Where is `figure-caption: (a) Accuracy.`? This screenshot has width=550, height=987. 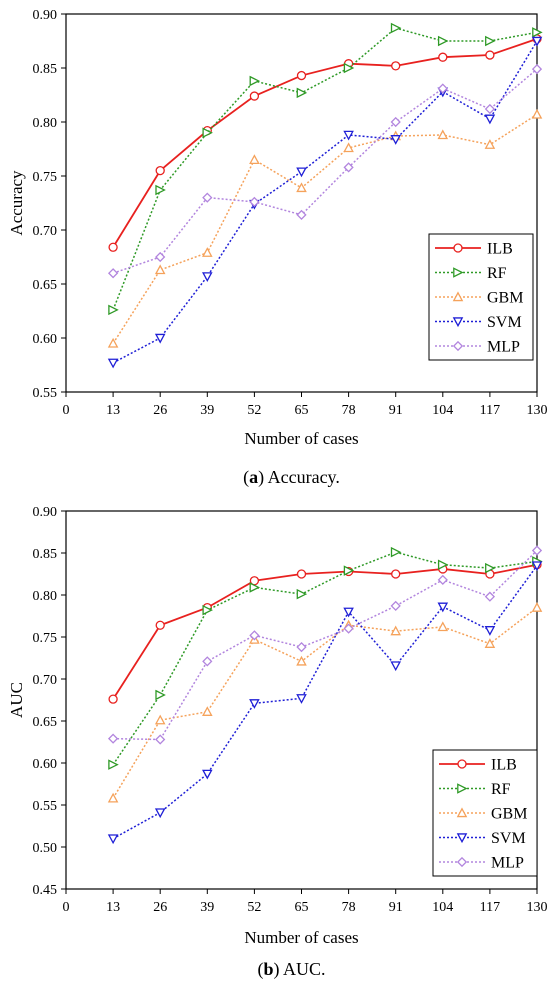
figure-caption: (a) Accuracy. is located at coordinates (291, 477).